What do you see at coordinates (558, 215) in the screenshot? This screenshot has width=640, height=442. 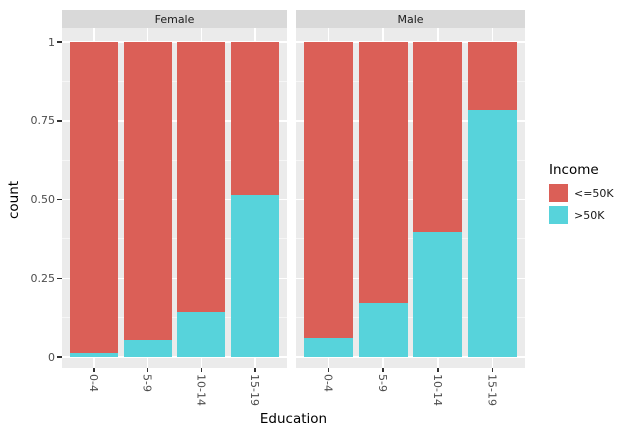 I see `legend-swatch-gt50k` at bounding box center [558, 215].